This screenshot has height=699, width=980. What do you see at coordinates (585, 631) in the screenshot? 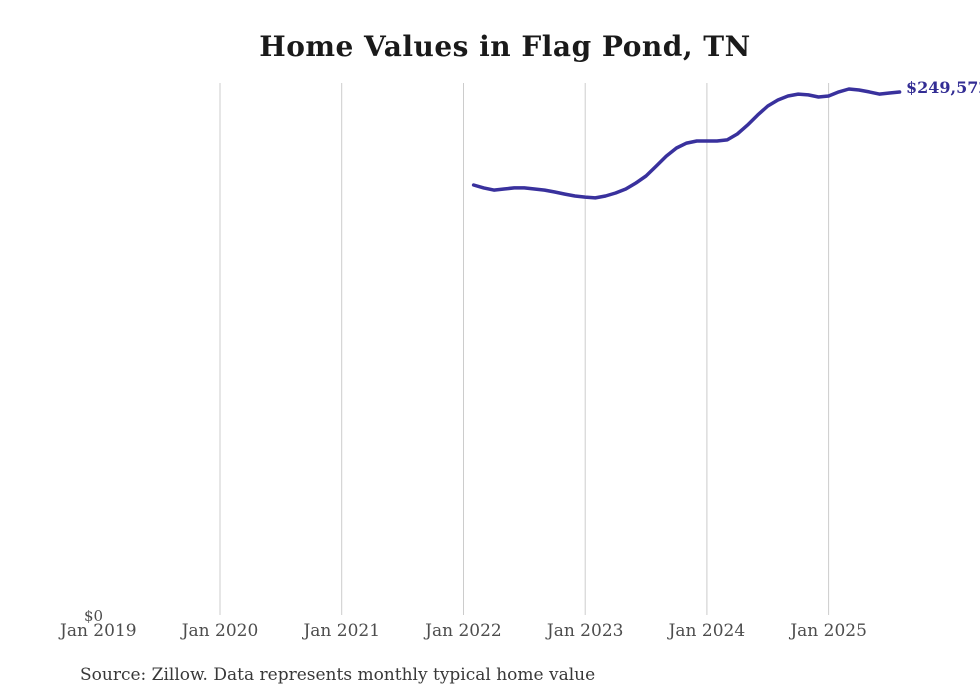
I see `x-tick-label-jan-2023: Jan 2023` at bounding box center [585, 631].